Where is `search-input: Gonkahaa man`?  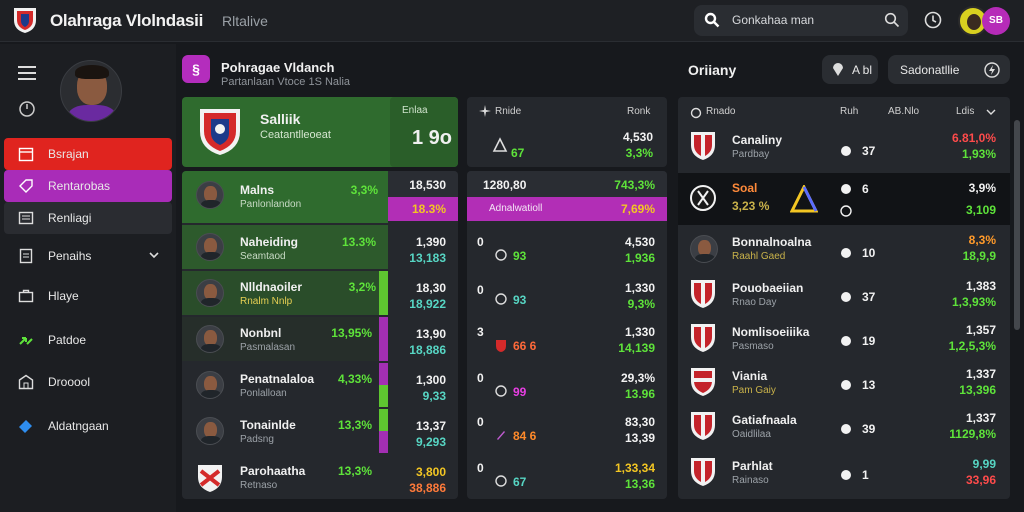 search-input: Gonkahaa man is located at coordinates (773, 20).